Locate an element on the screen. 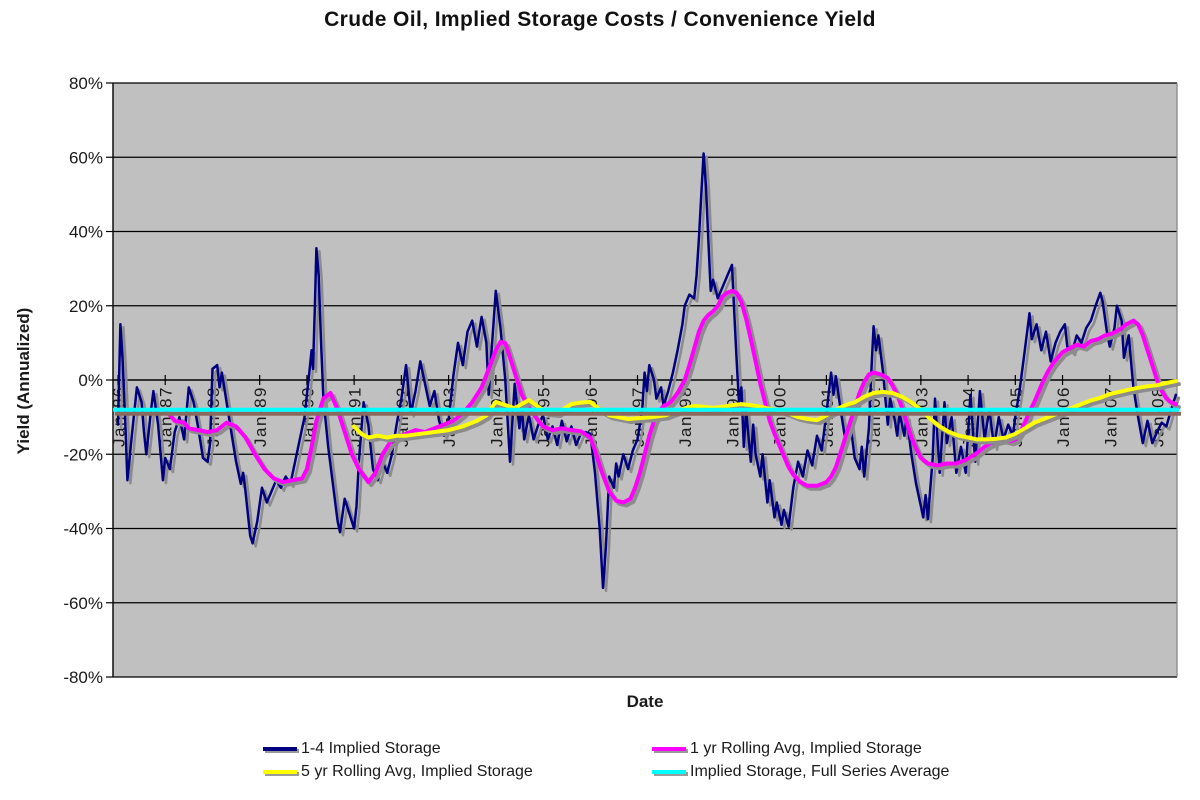 This screenshot has width=1200, height=800. x-tick-label: Jan-89 is located at coordinates (260, 416).